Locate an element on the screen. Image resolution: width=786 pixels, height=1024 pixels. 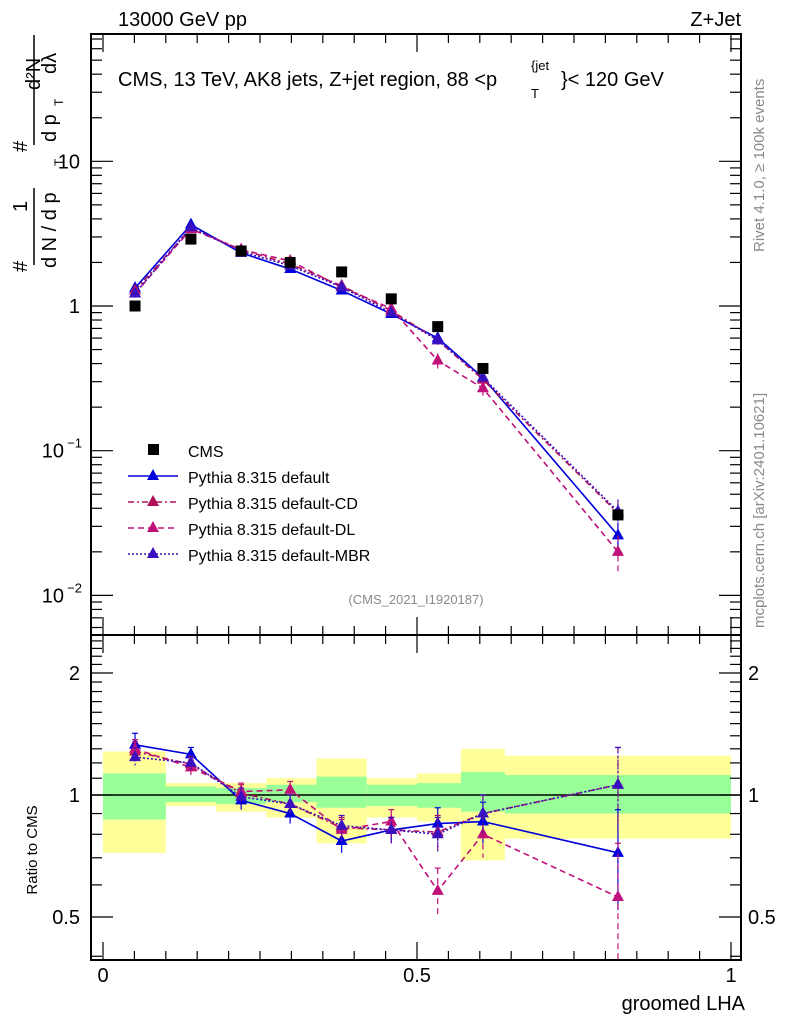
xlabel: groomed LHA is located at coordinates (684, 1004).